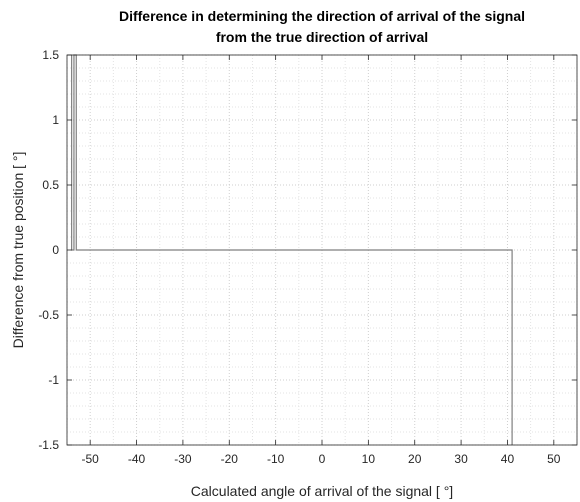 This screenshot has width=580, height=502. What do you see at coordinates (55, 120) in the screenshot?
I see `y-tick-label: 1` at bounding box center [55, 120].